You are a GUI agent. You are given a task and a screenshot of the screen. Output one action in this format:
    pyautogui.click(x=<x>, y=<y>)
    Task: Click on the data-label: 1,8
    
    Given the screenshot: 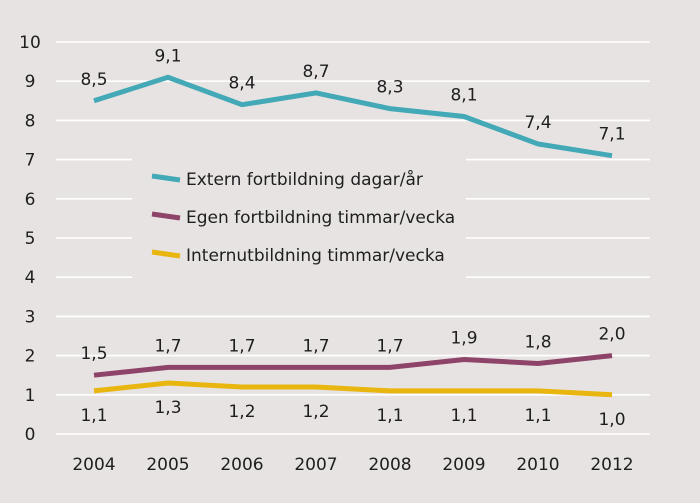 What is the action you would take?
    pyautogui.click(x=537, y=342)
    